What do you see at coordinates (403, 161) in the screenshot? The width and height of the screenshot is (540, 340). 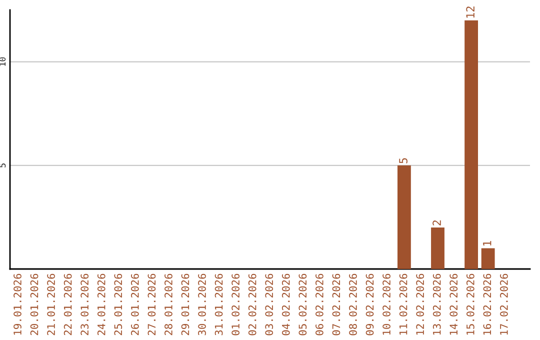 I see `data-label: 5` at bounding box center [403, 161].